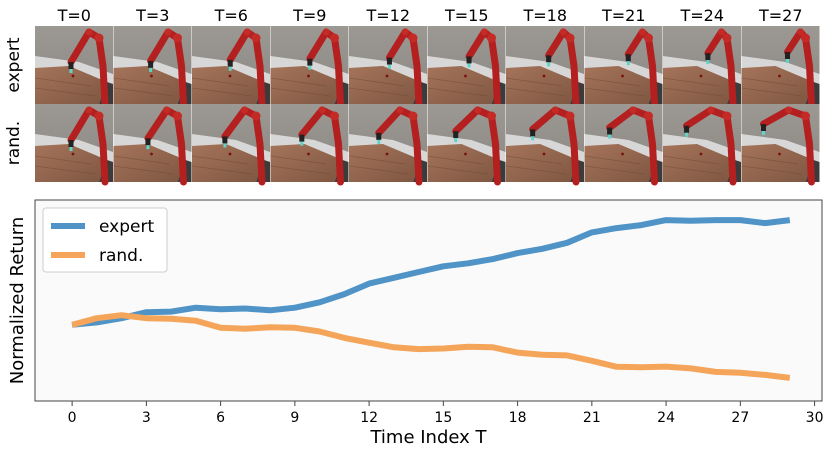 The width and height of the screenshot is (830, 451). What do you see at coordinates (309, 15) in the screenshot?
I see `frame-time-label: T=9` at bounding box center [309, 15].